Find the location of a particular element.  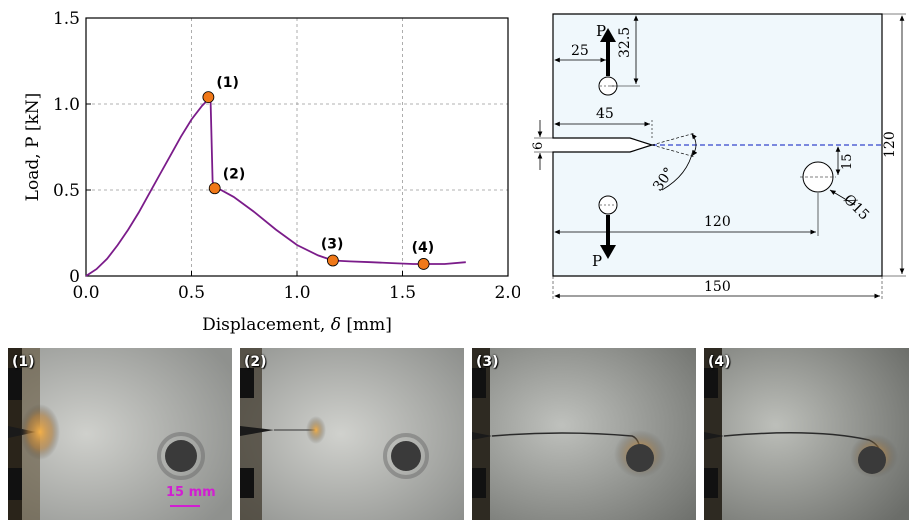

photo-label-3: (3) is located at coordinates (487, 362).